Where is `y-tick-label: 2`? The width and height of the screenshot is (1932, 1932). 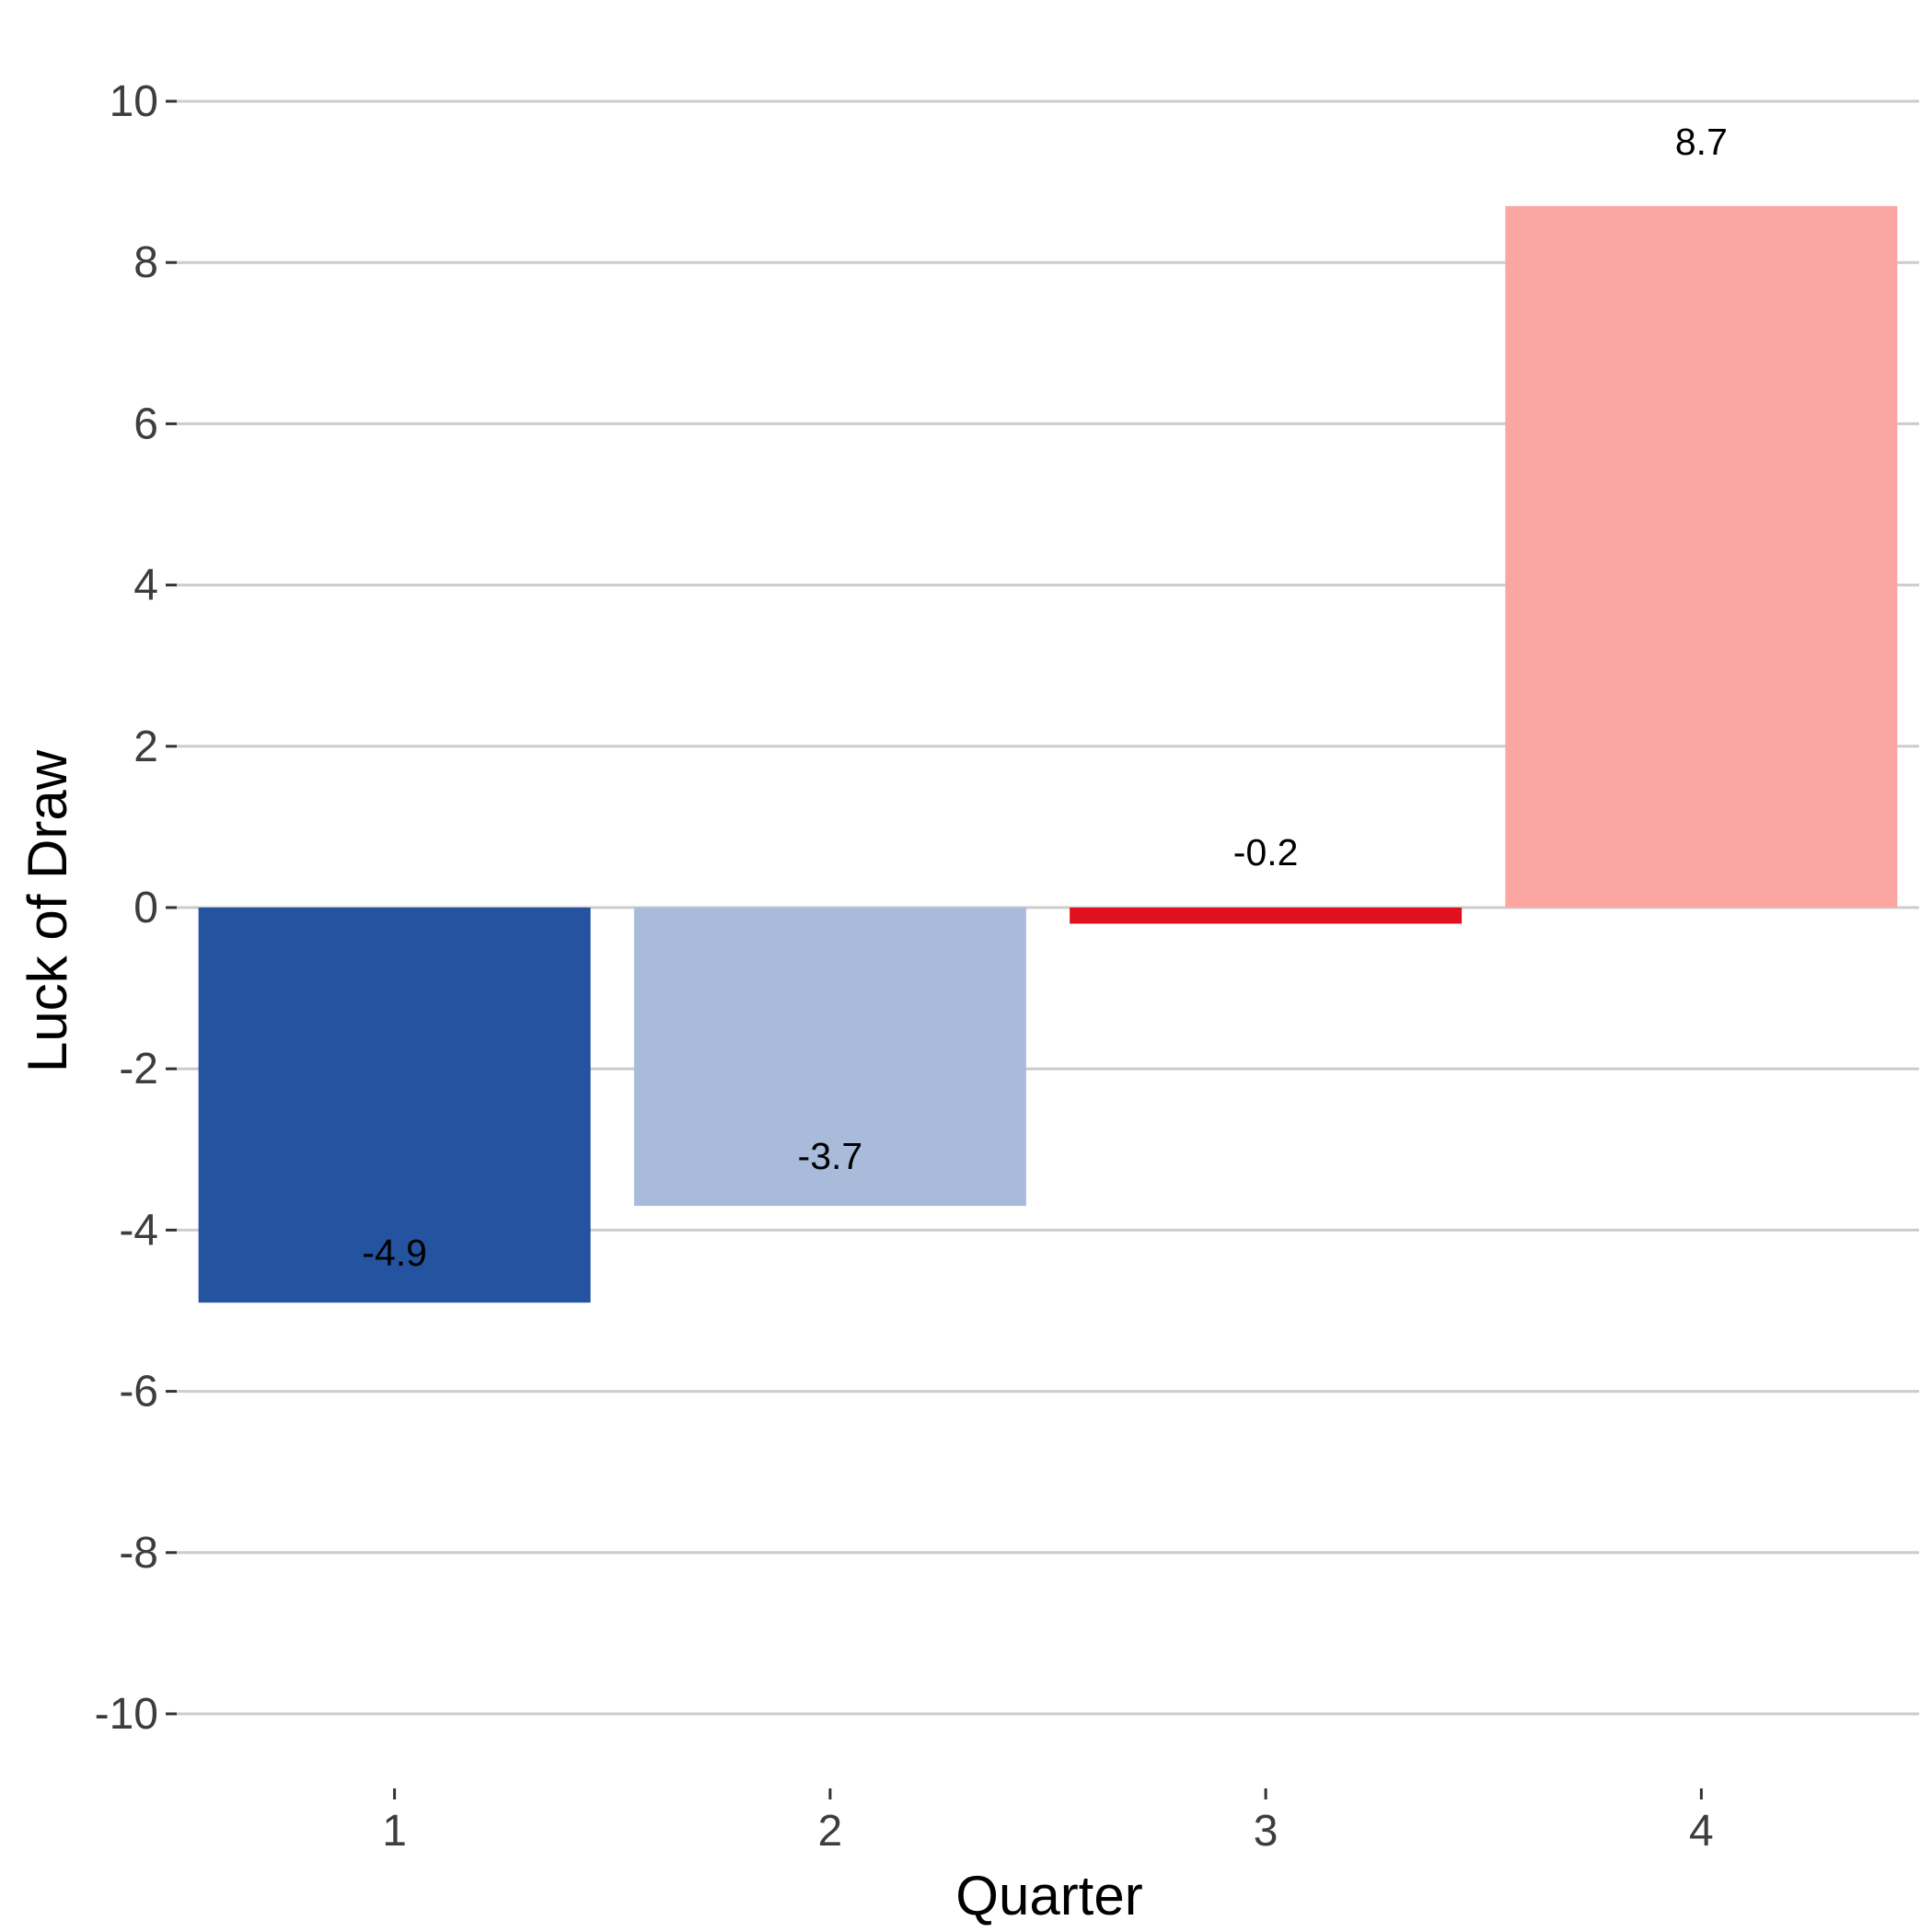
y-tick-label: 2 is located at coordinates (145, 747).